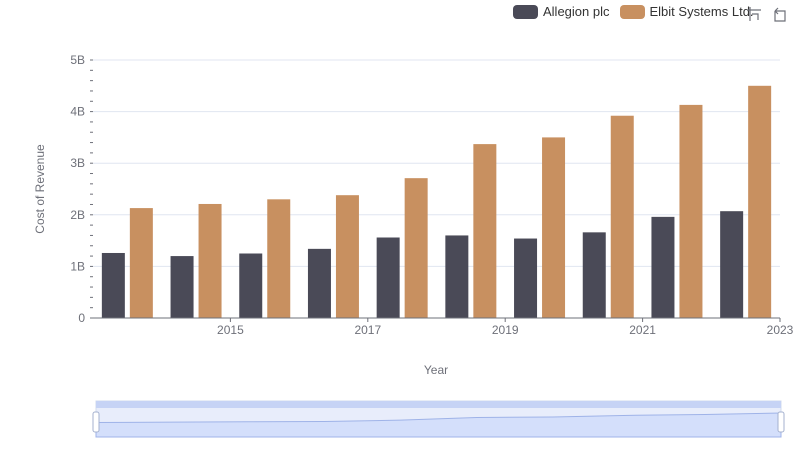  I want to click on bar-allegion-2021, so click(594, 275).